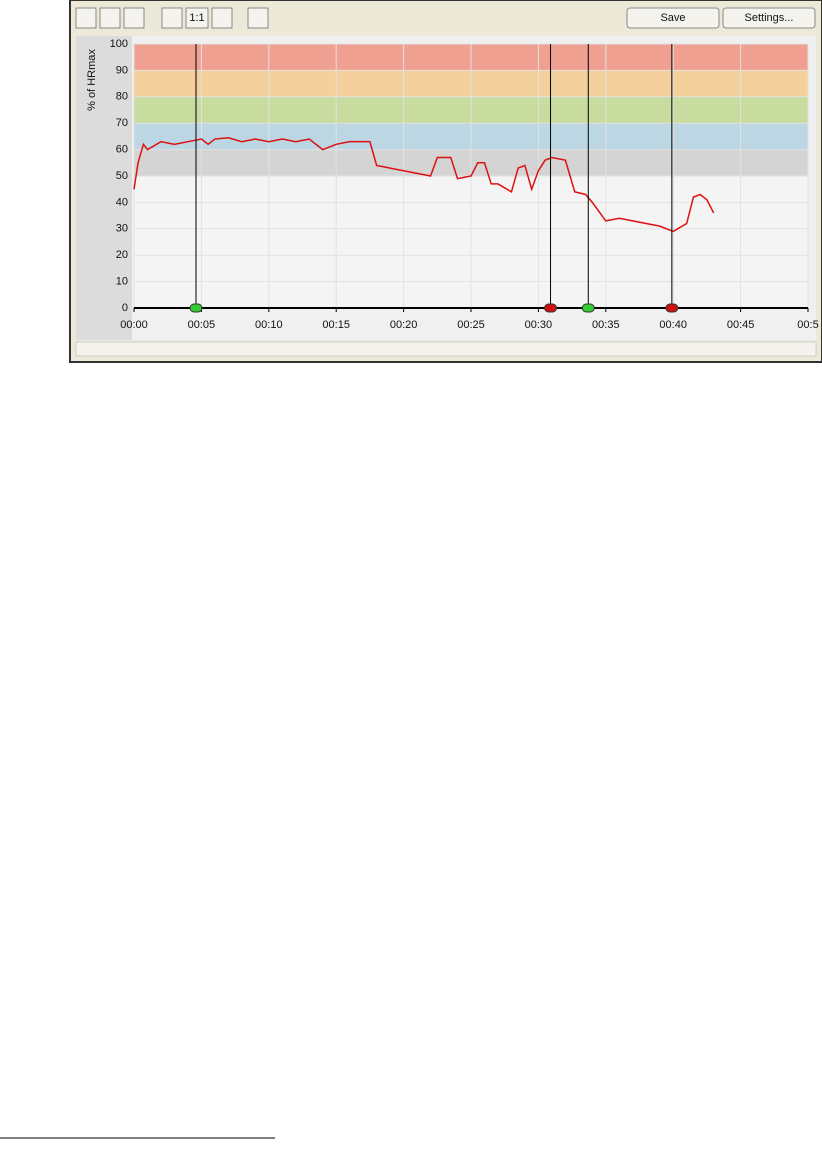  What do you see at coordinates (807, 325) in the screenshot?
I see `x-tick-label: 00:5` at bounding box center [807, 325].